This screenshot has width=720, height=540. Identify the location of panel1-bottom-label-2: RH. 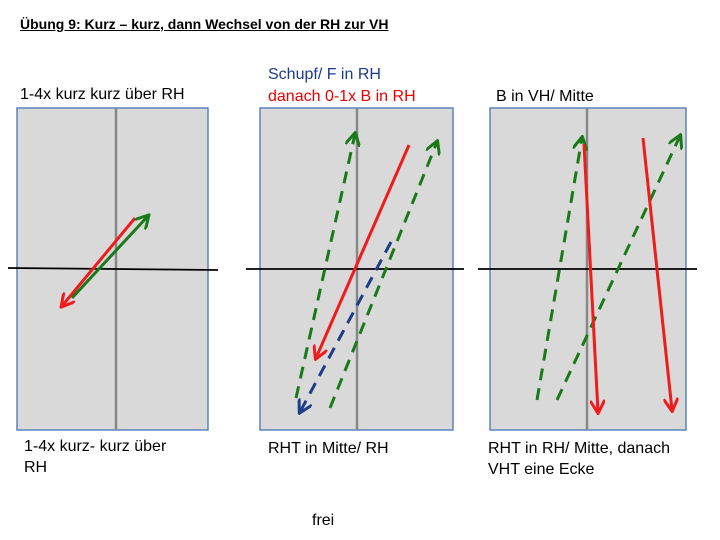
(36, 467).